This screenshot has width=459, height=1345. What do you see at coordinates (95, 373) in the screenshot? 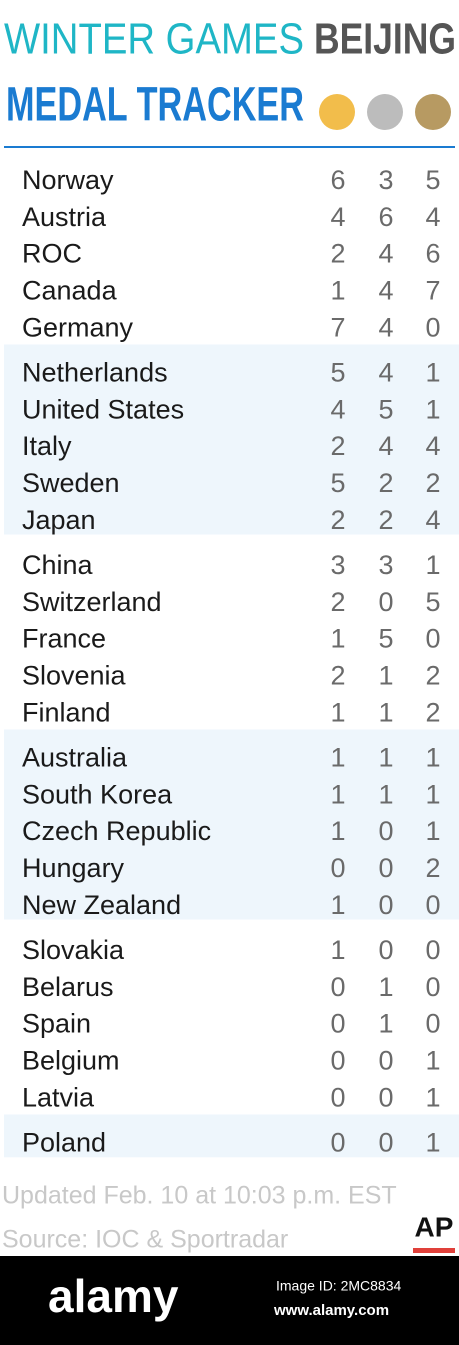
I see `country-name: Netherlands` at bounding box center [95, 373].